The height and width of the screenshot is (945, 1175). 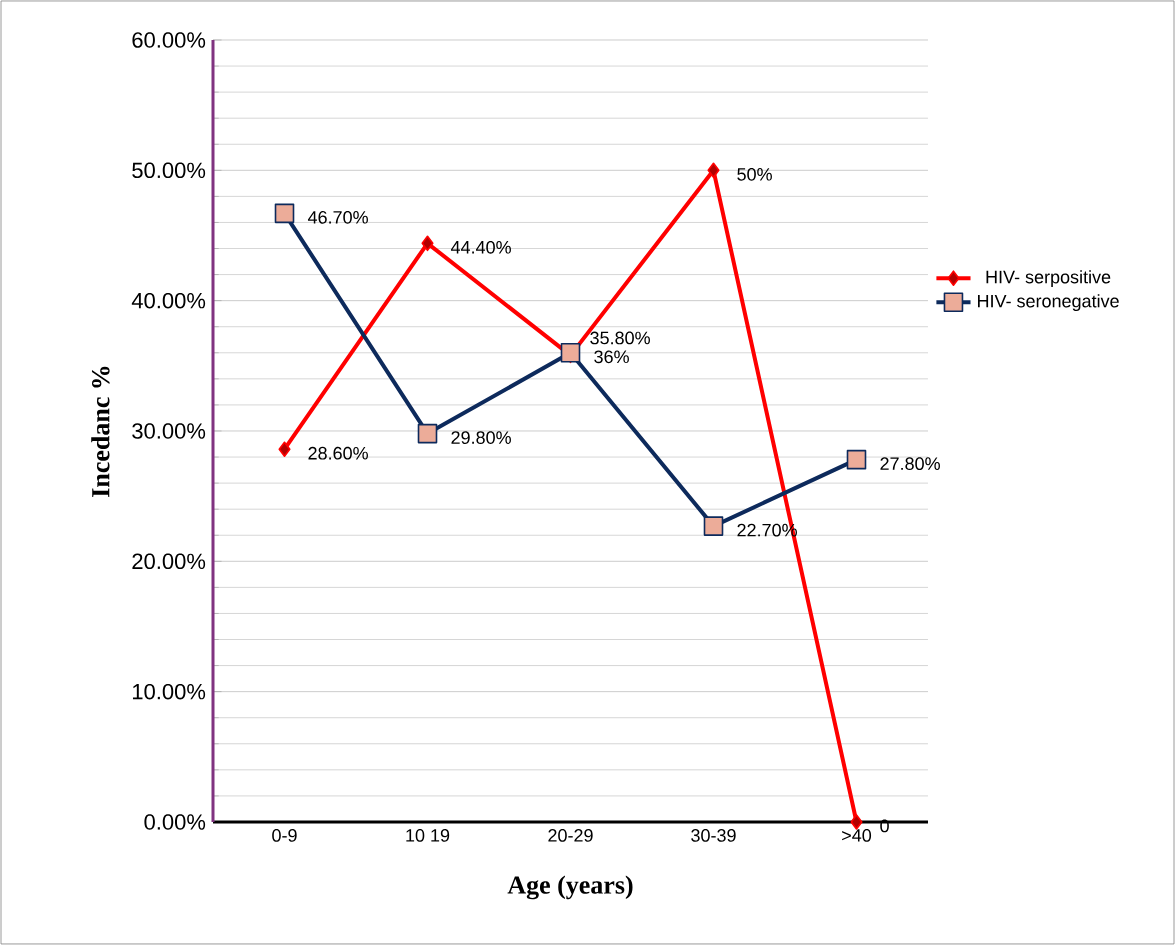 I want to click on legend-label: HIV- serpositive, so click(x=1048, y=278).